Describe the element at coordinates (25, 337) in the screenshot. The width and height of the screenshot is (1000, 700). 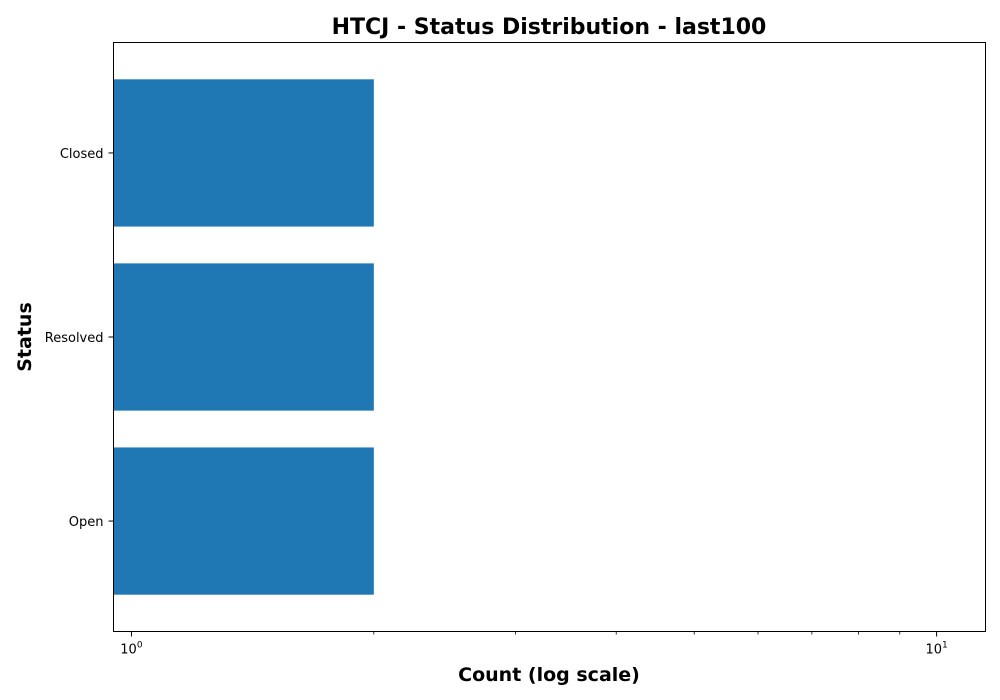
I see `y-axis-label: Status` at that location.